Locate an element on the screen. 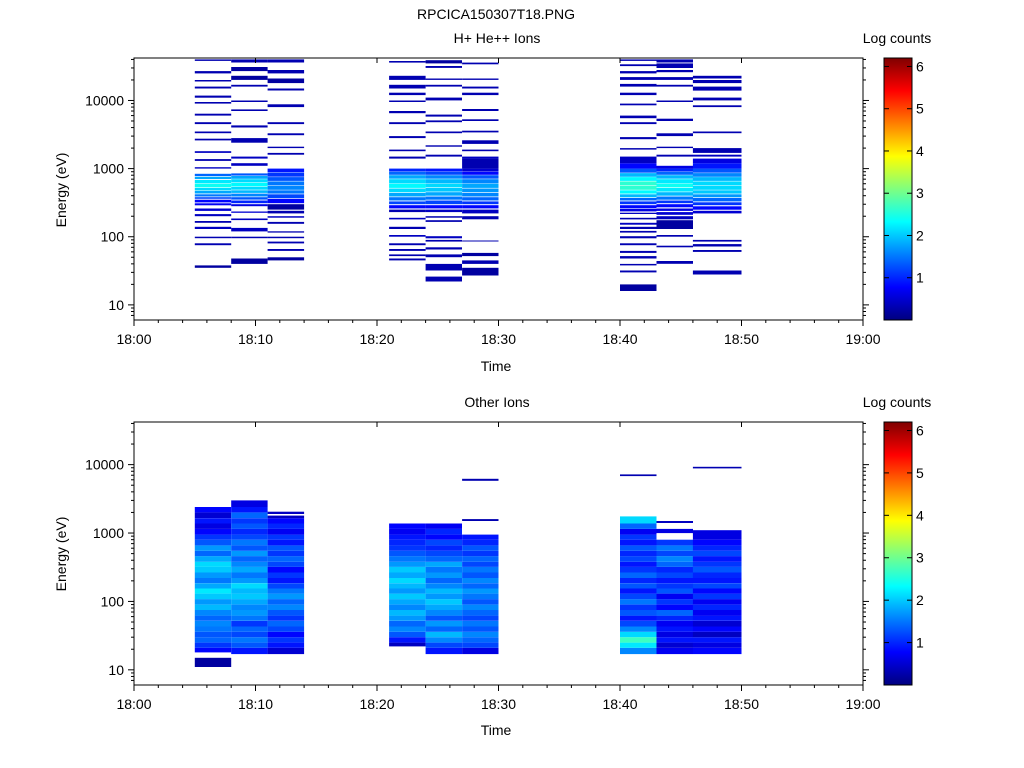 Image resolution: width=1024 pixels, height=768 pixels. y-tick-label: 100 is located at coordinates (113, 237).